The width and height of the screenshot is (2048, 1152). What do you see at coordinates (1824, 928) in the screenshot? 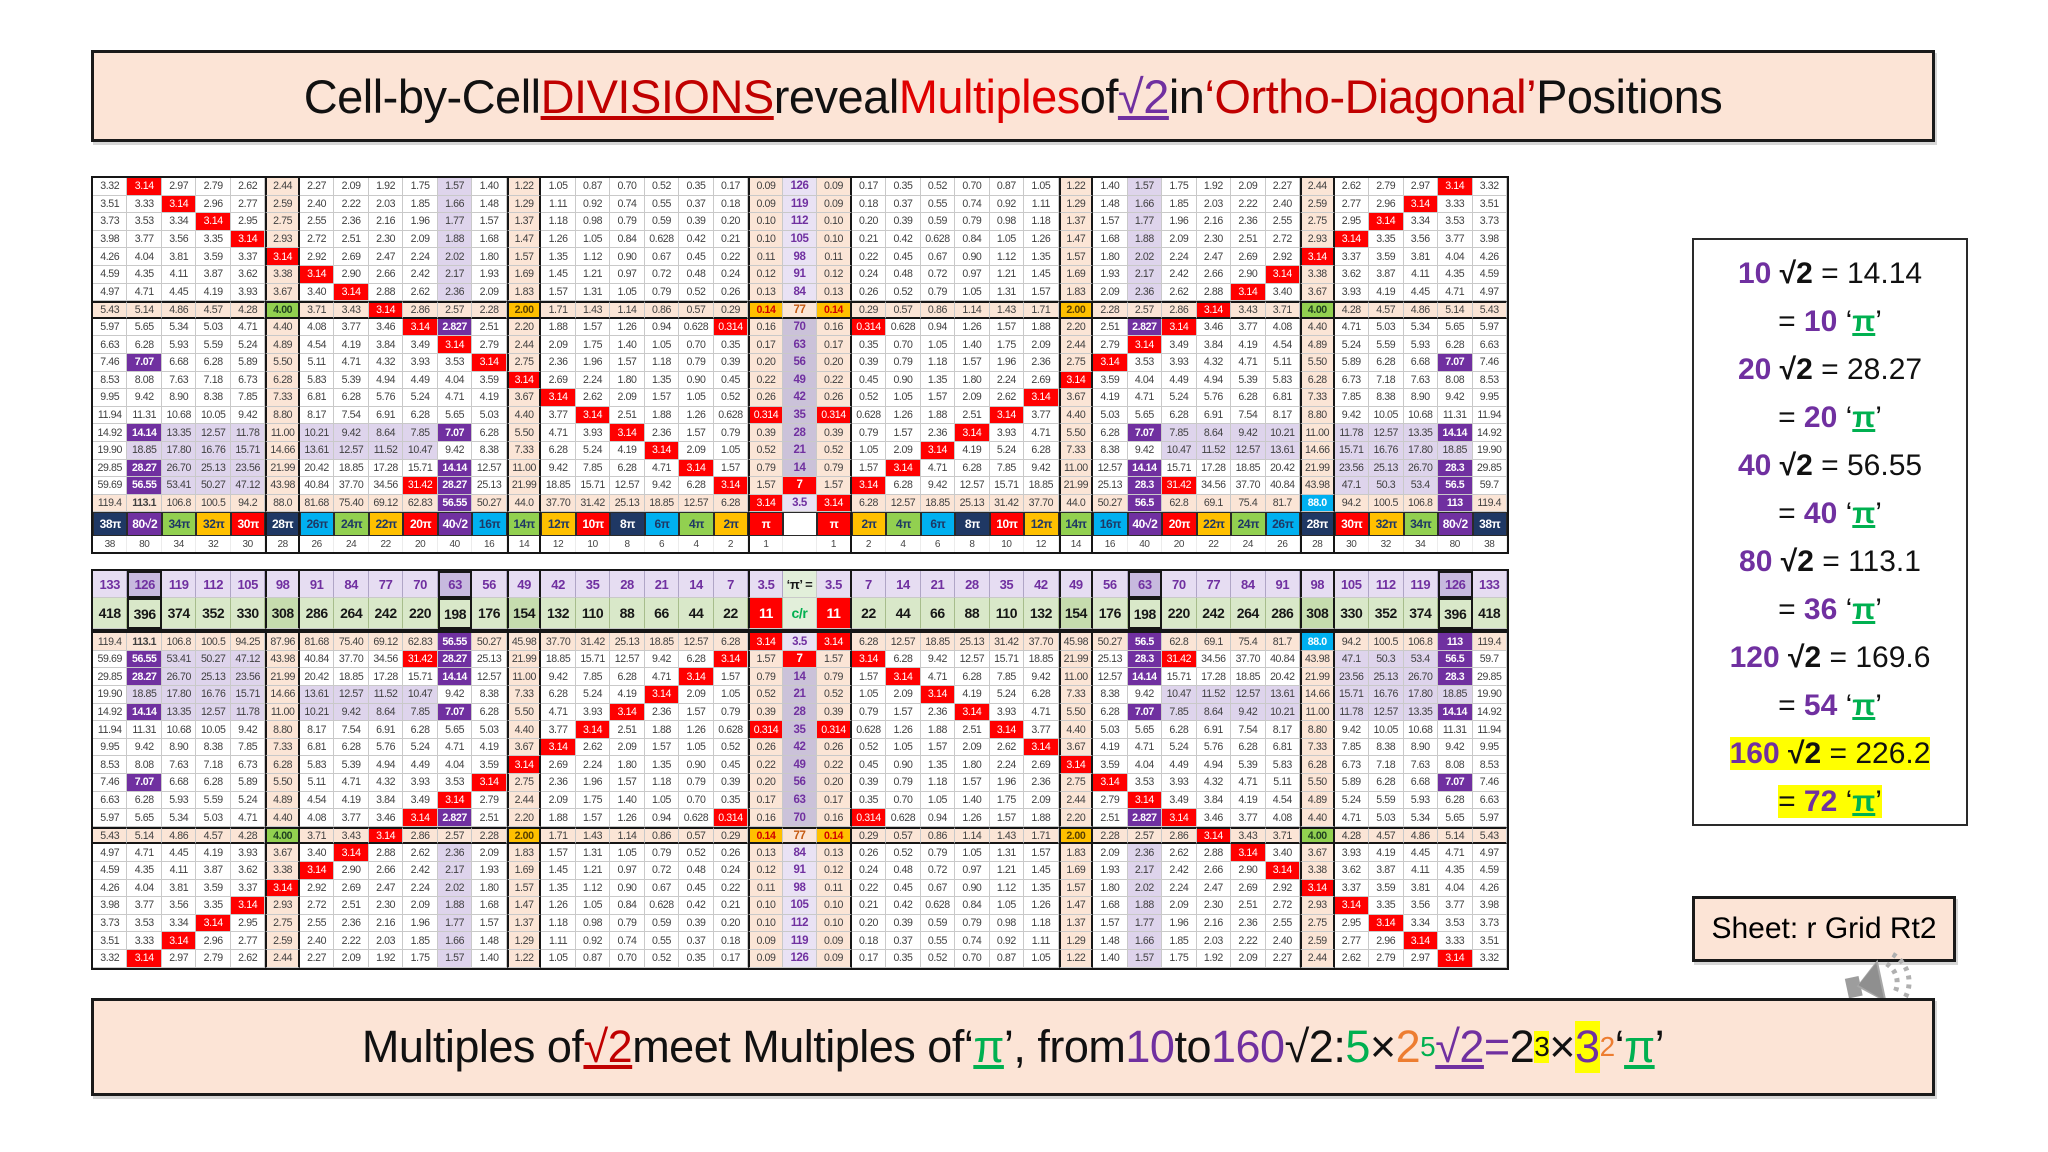
I see `sheet-label-text: Sheet: r Grid Rt2` at bounding box center [1824, 928].